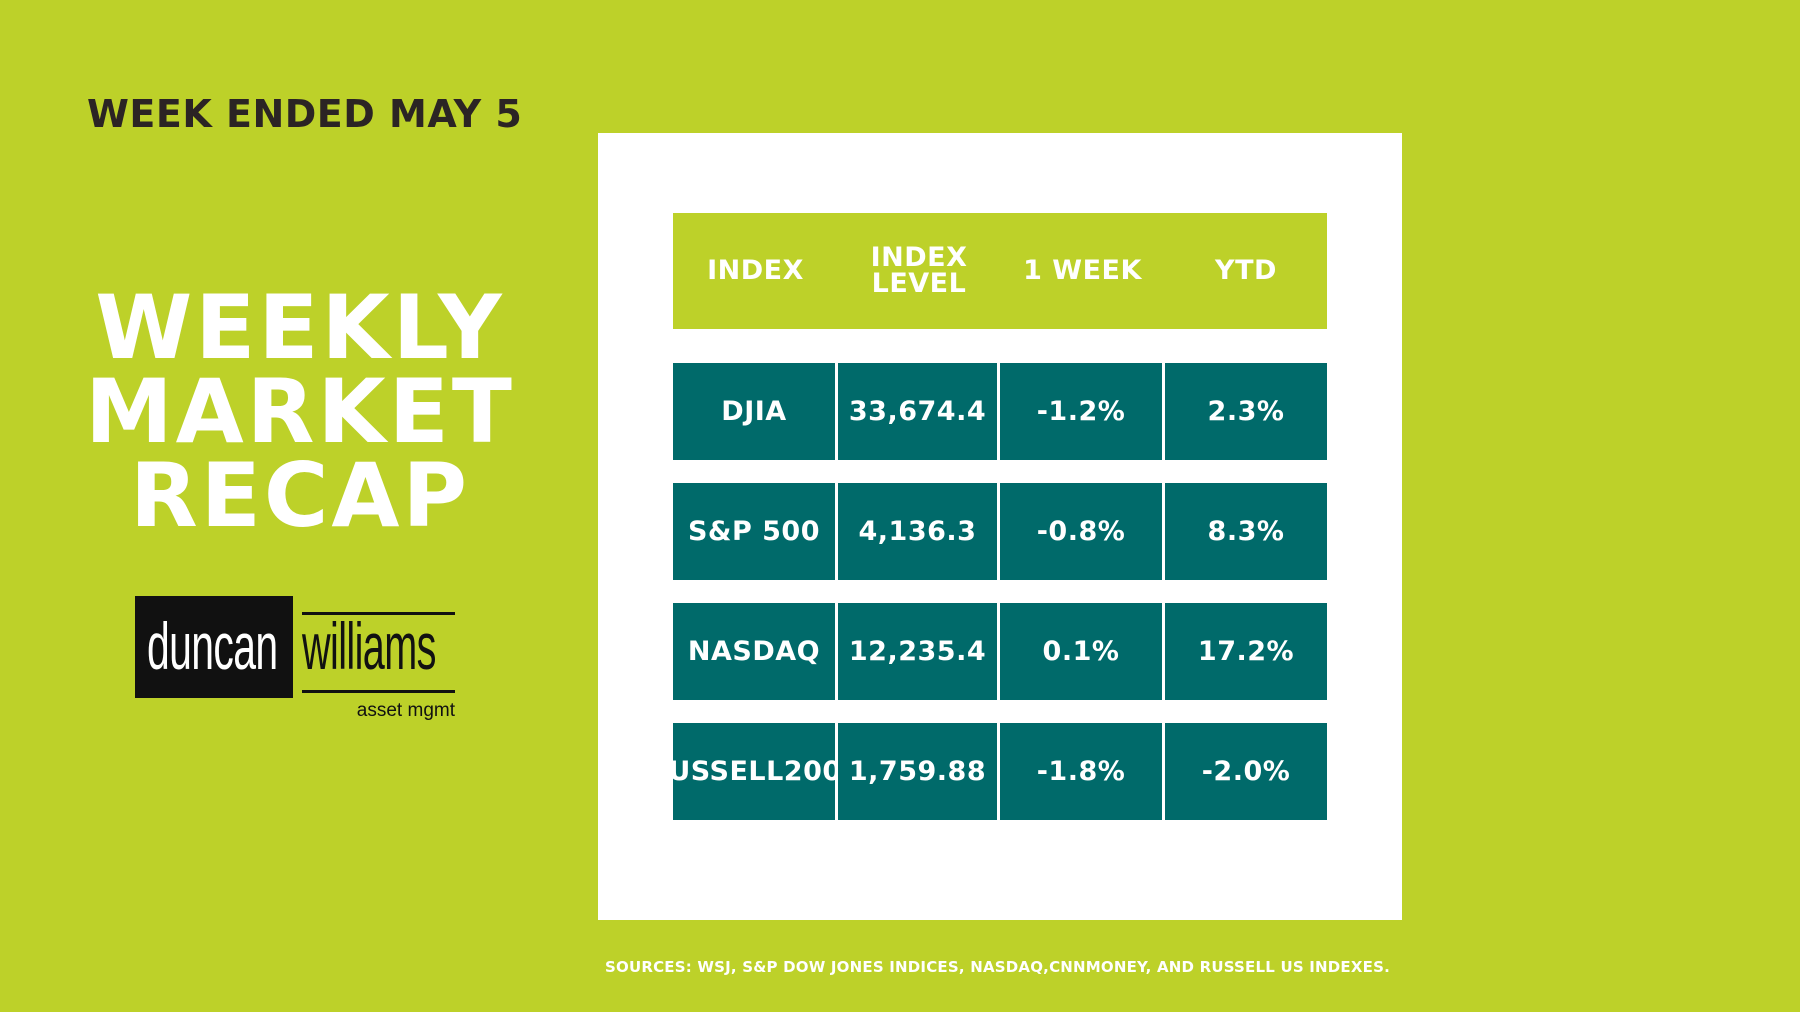  I want to click on cell-level: 4,136.3, so click(917, 531).